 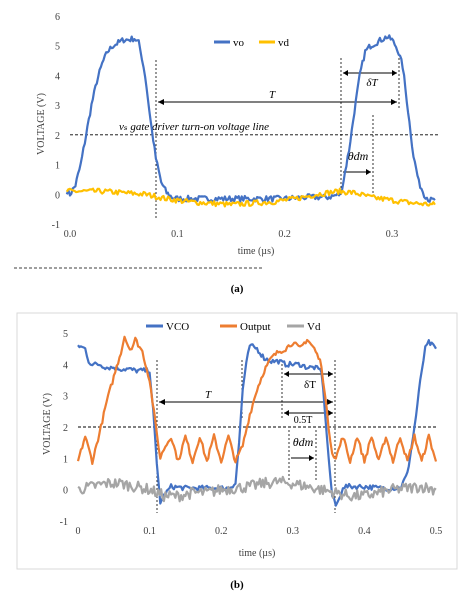 What do you see at coordinates (372, 83) in the screenshot?
I see `delta-label-a: δT` at bounding box center [372, 83].